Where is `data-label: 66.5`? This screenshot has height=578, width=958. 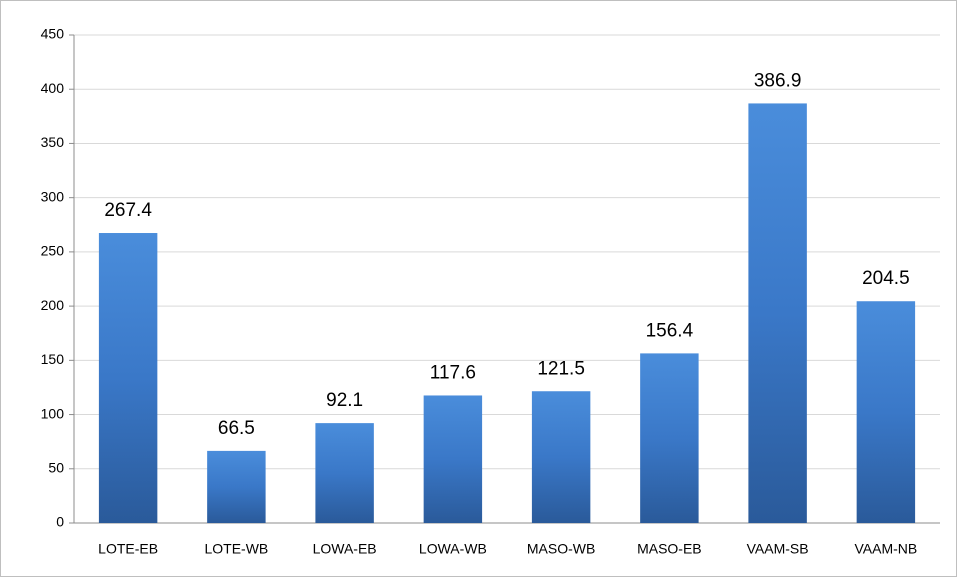 data-label: 66.5 is located at coordinates (236, 428).